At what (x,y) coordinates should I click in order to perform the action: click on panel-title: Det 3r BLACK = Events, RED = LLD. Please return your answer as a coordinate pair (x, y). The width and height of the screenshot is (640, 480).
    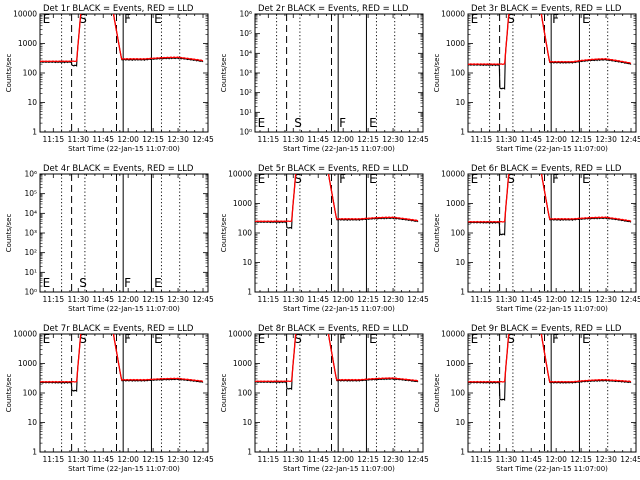
    Looking at the image, I should click on (546, 9).